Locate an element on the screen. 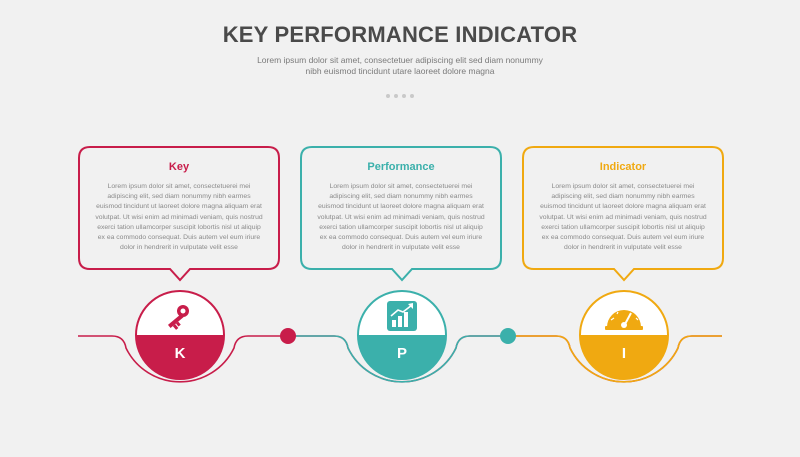  connector-dot-performance is located at coordinates (508, 336).